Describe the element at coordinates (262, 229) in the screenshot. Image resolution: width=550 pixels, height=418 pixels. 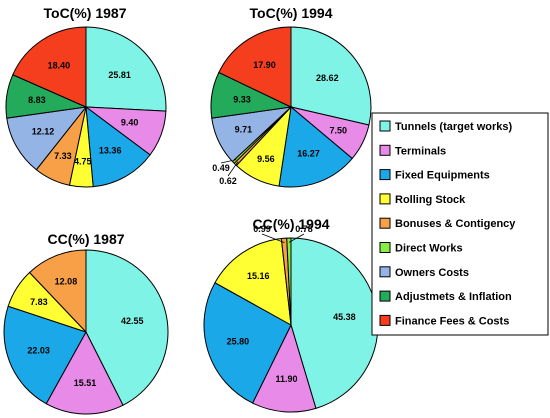
I see `slice-value-label: 0.99` at that location.